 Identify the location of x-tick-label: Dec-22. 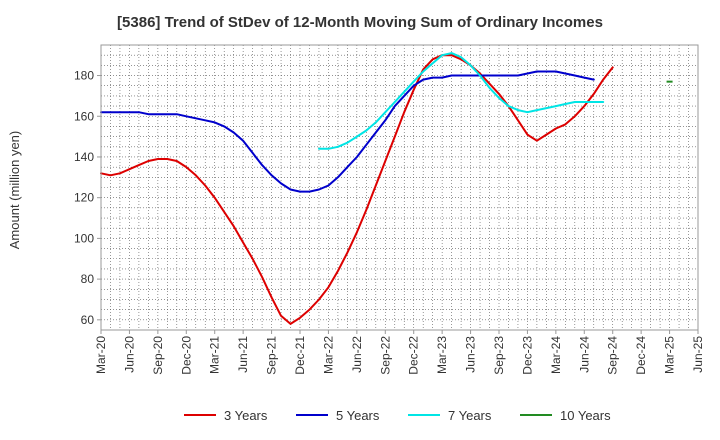
(414, 355).